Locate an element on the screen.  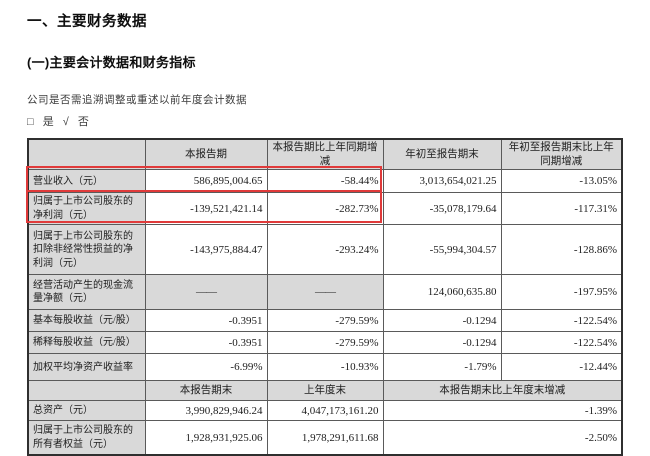
table-cell: -197.95% is located at coordinates (561, 292).